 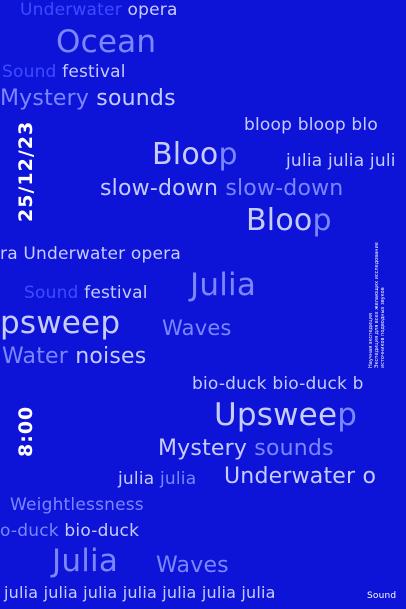 What do you see at coordinates (39, 356) in the screenshot?
I see `word-segment: Water` at bounding box center [39, 356].